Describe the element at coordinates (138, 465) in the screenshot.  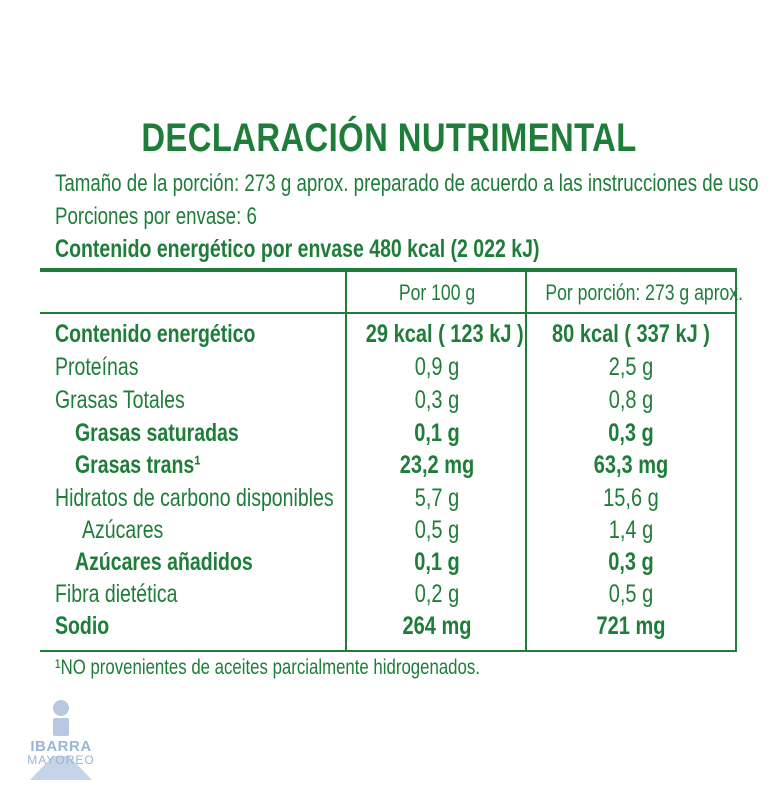
I see `row-label: Grasas trans¹` at that location.